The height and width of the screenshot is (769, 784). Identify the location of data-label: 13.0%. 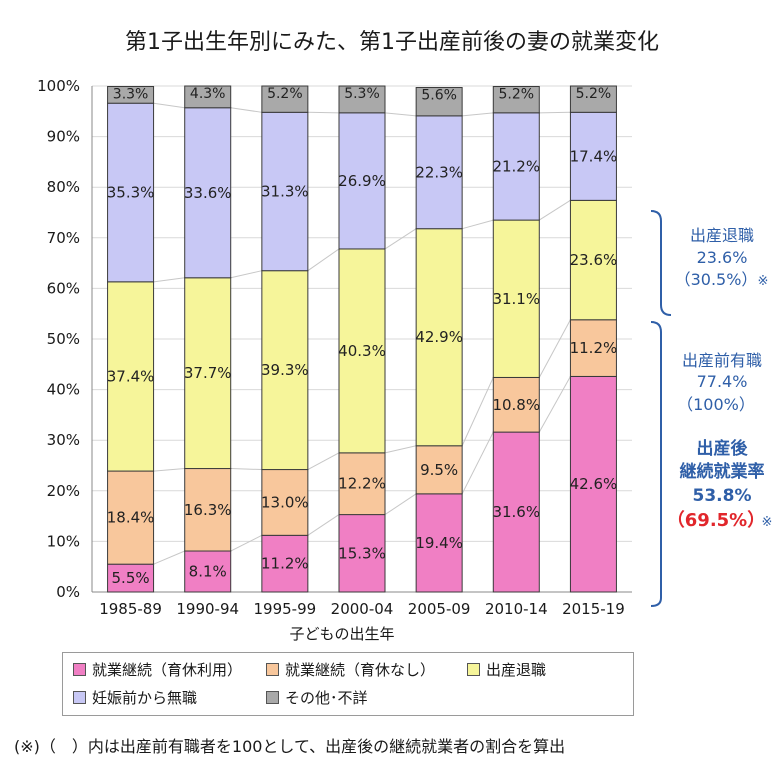
(285, 502).